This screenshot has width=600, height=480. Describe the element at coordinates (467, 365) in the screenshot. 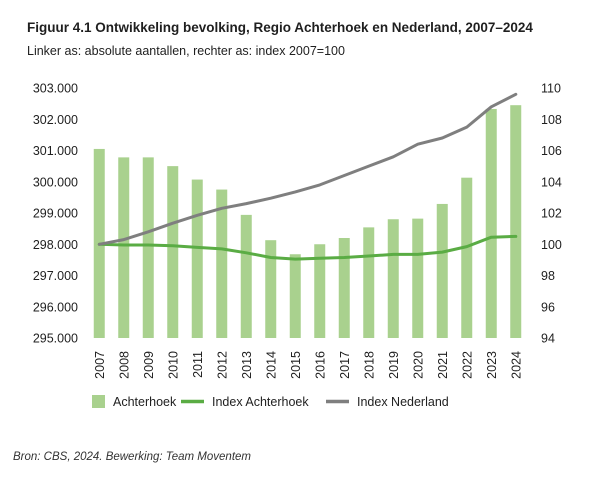

I see `x-tick-label: 2022` at that location.